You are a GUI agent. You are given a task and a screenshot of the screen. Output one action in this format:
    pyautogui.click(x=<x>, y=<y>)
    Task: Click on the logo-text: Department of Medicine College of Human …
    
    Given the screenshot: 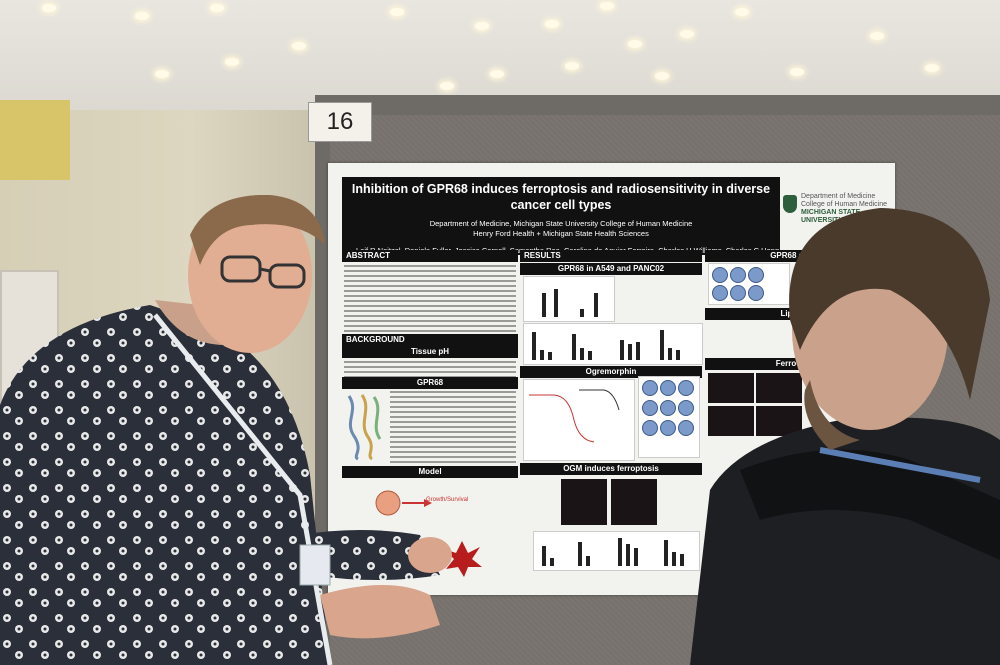 What is the action you would take?
    pyautogui.click(x=848, y=209)
    